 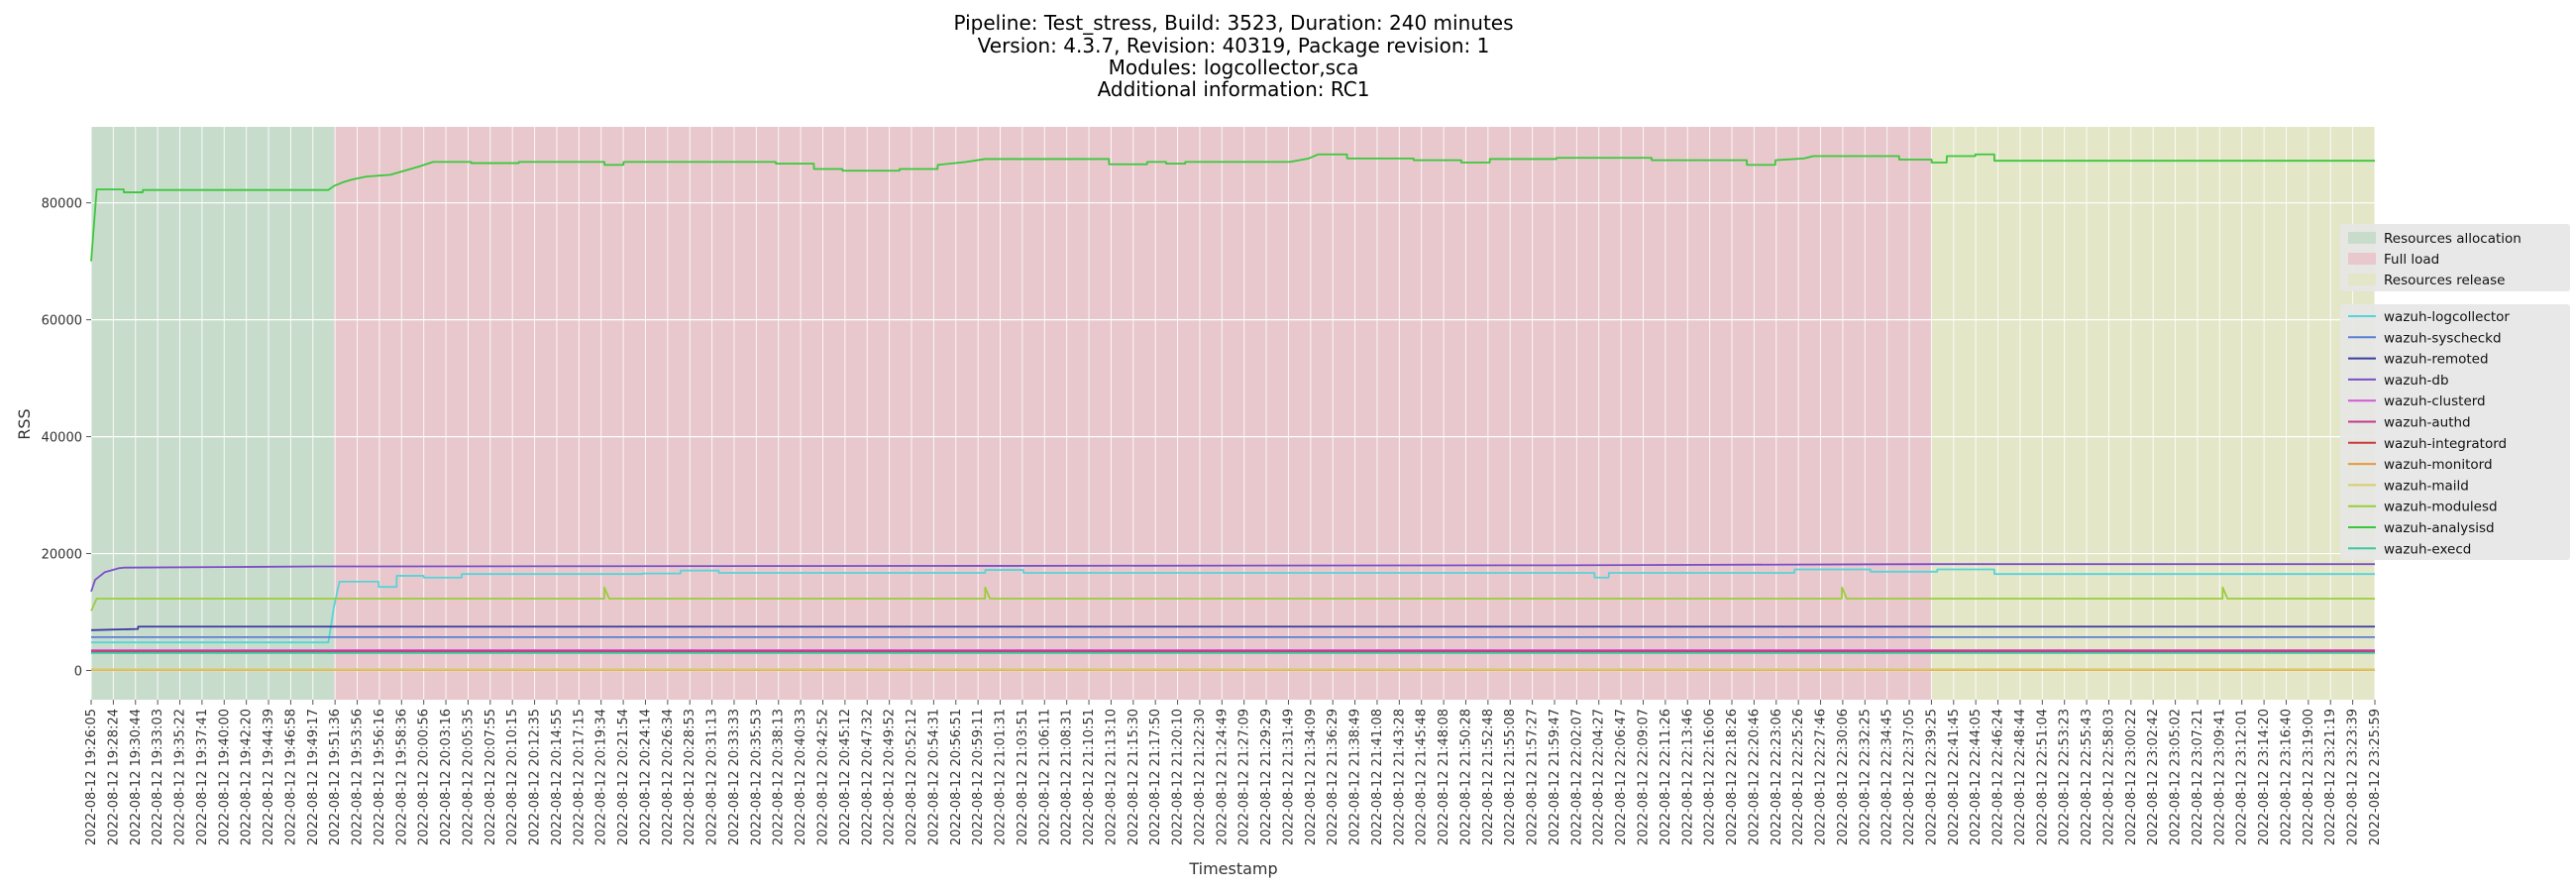 What do you see at coordinates (2411, 260) in the screenshot?
I see `phase-legend-label: Full load` at bounding box center [2411, 260].